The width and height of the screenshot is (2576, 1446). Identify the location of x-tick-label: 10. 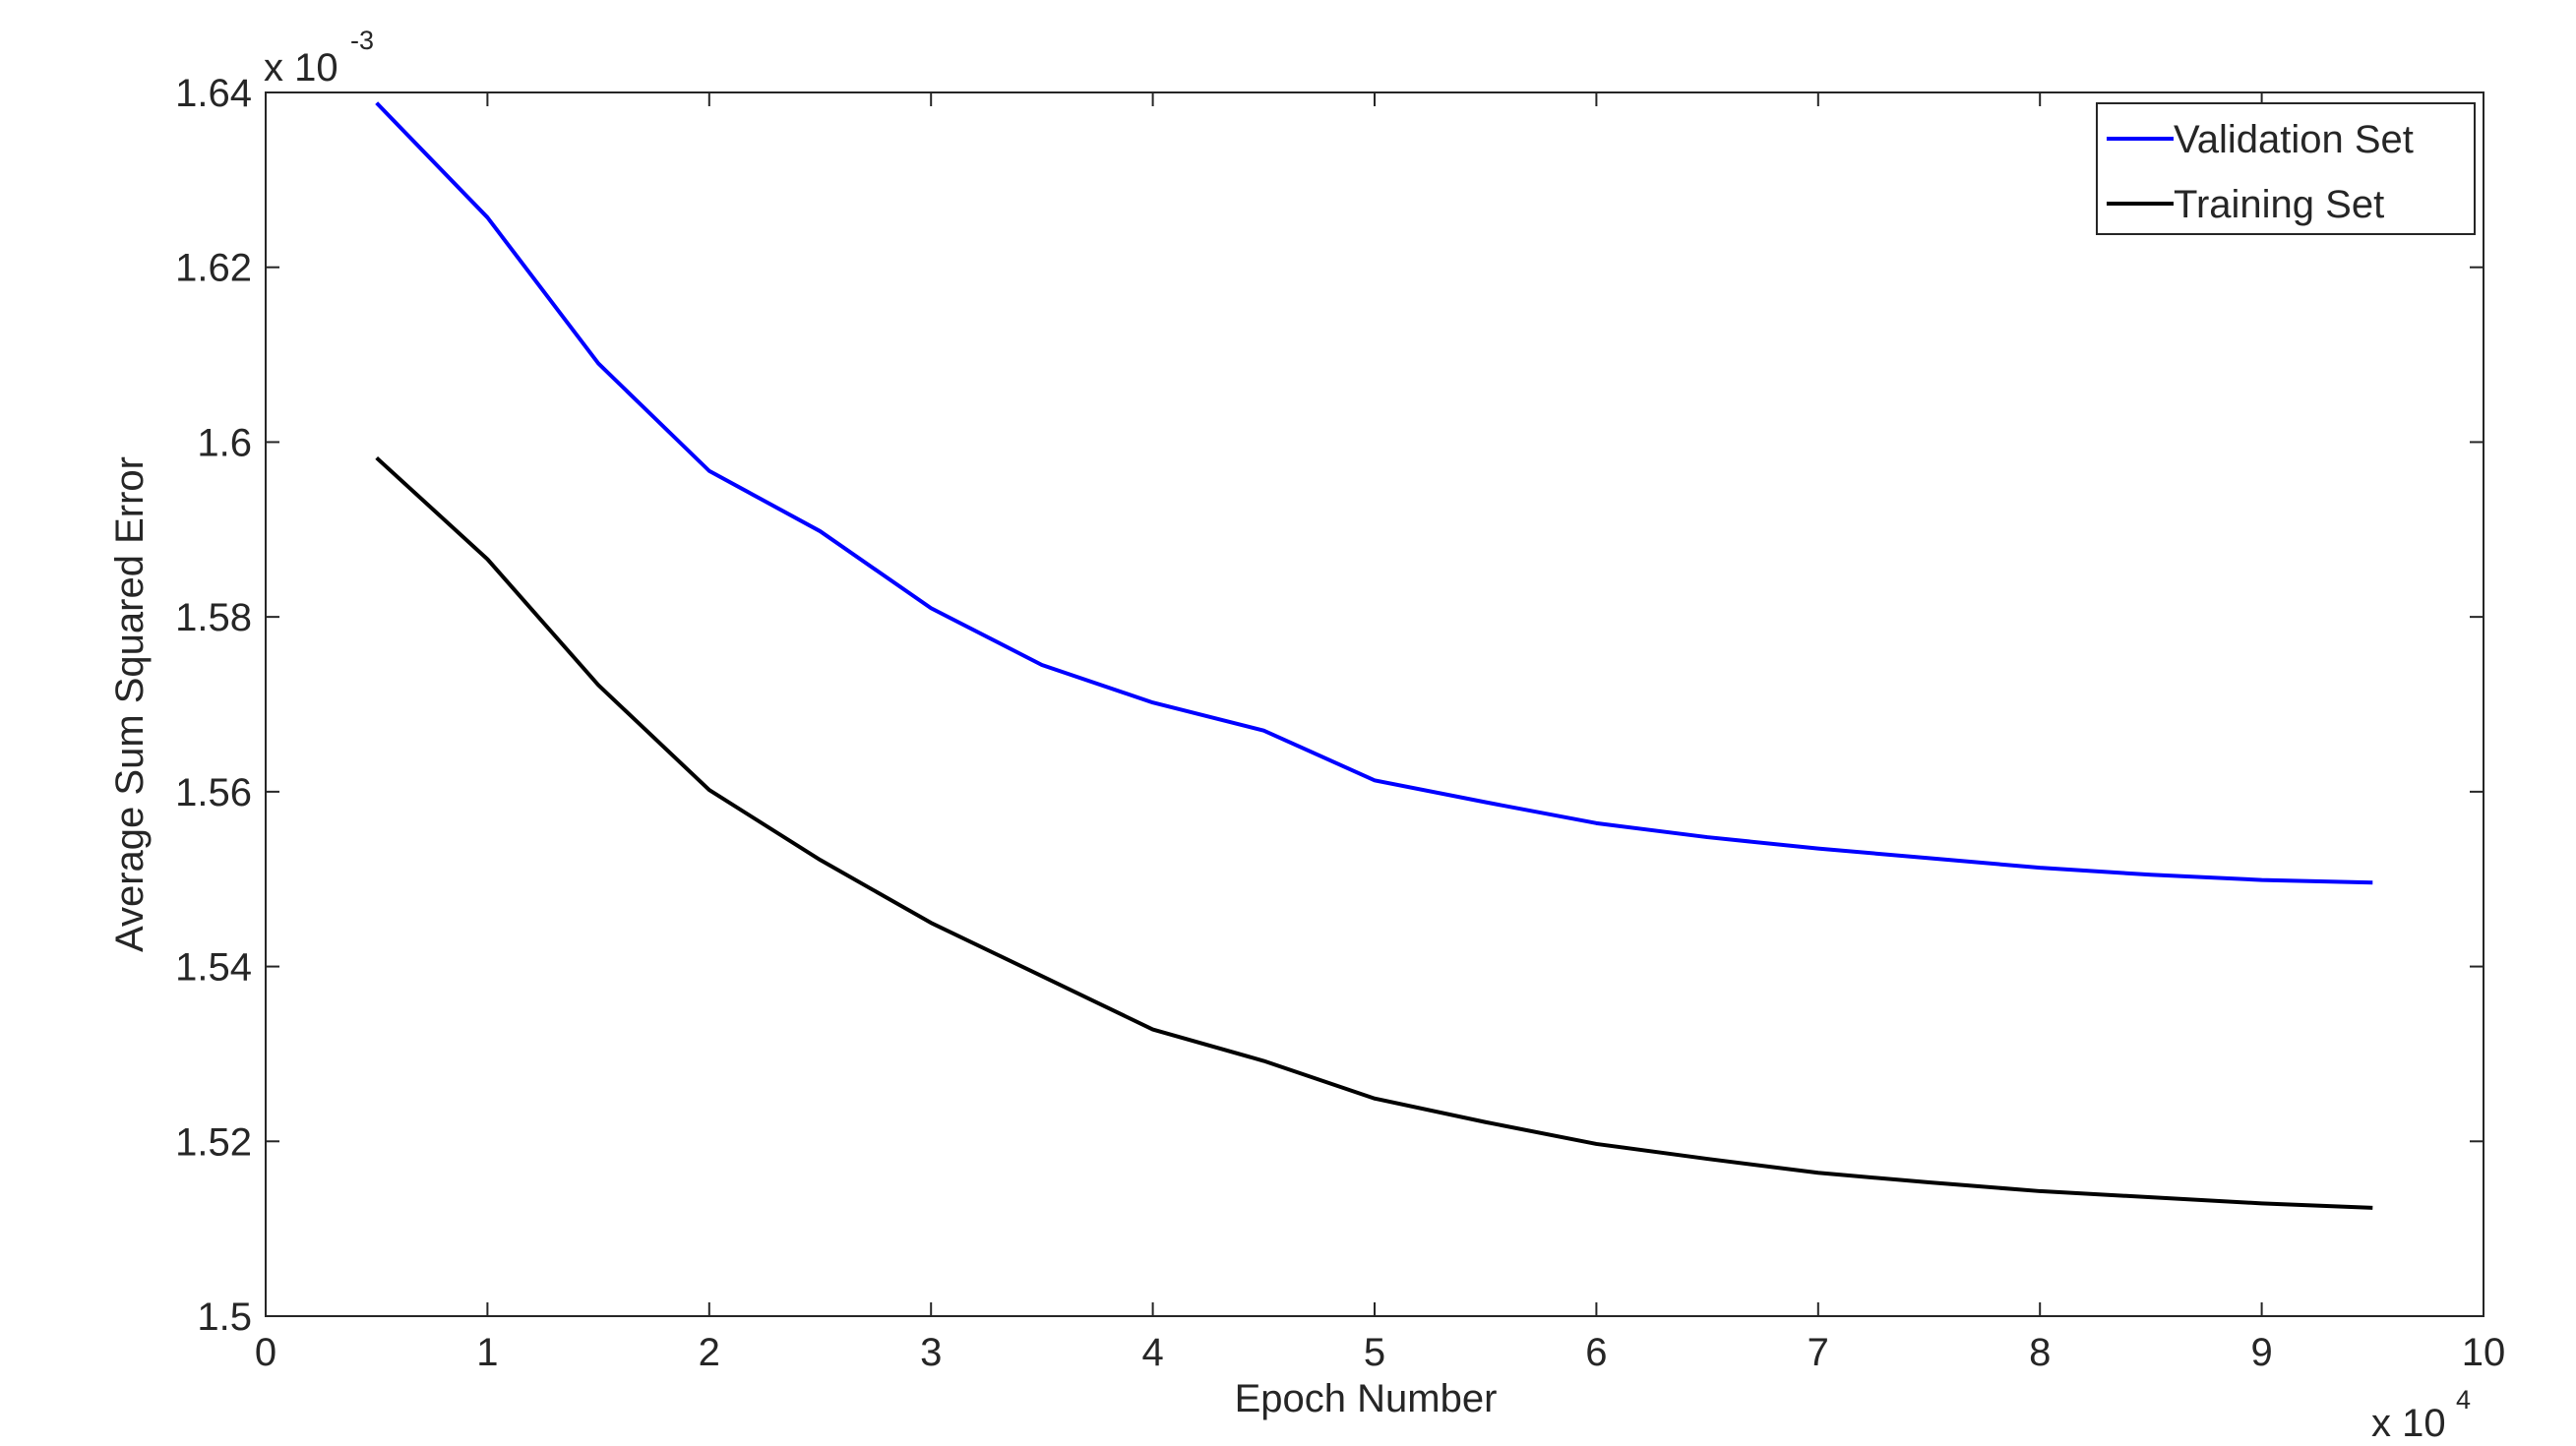
(2484, 1352).